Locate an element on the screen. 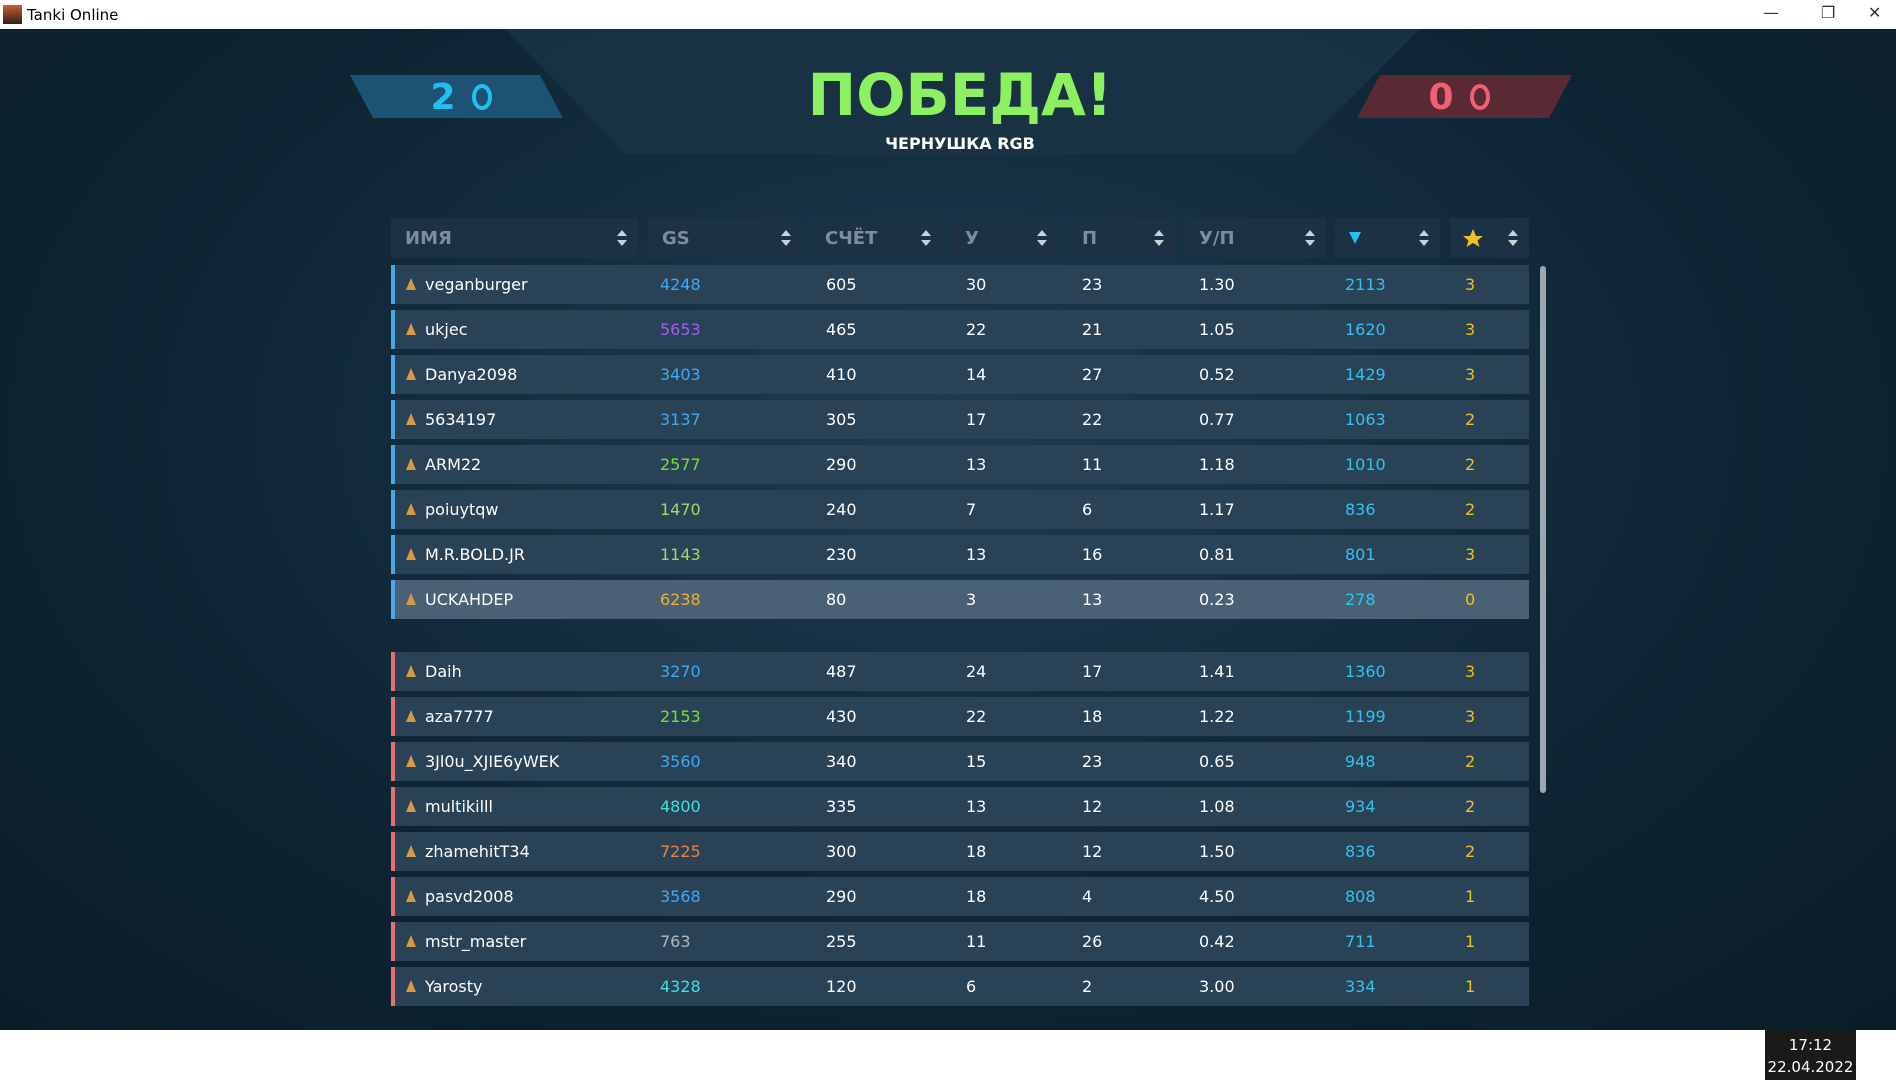 The height and width of the screenshot is (1080, 1896). scrollbar is located at coordinates (1543, 529).